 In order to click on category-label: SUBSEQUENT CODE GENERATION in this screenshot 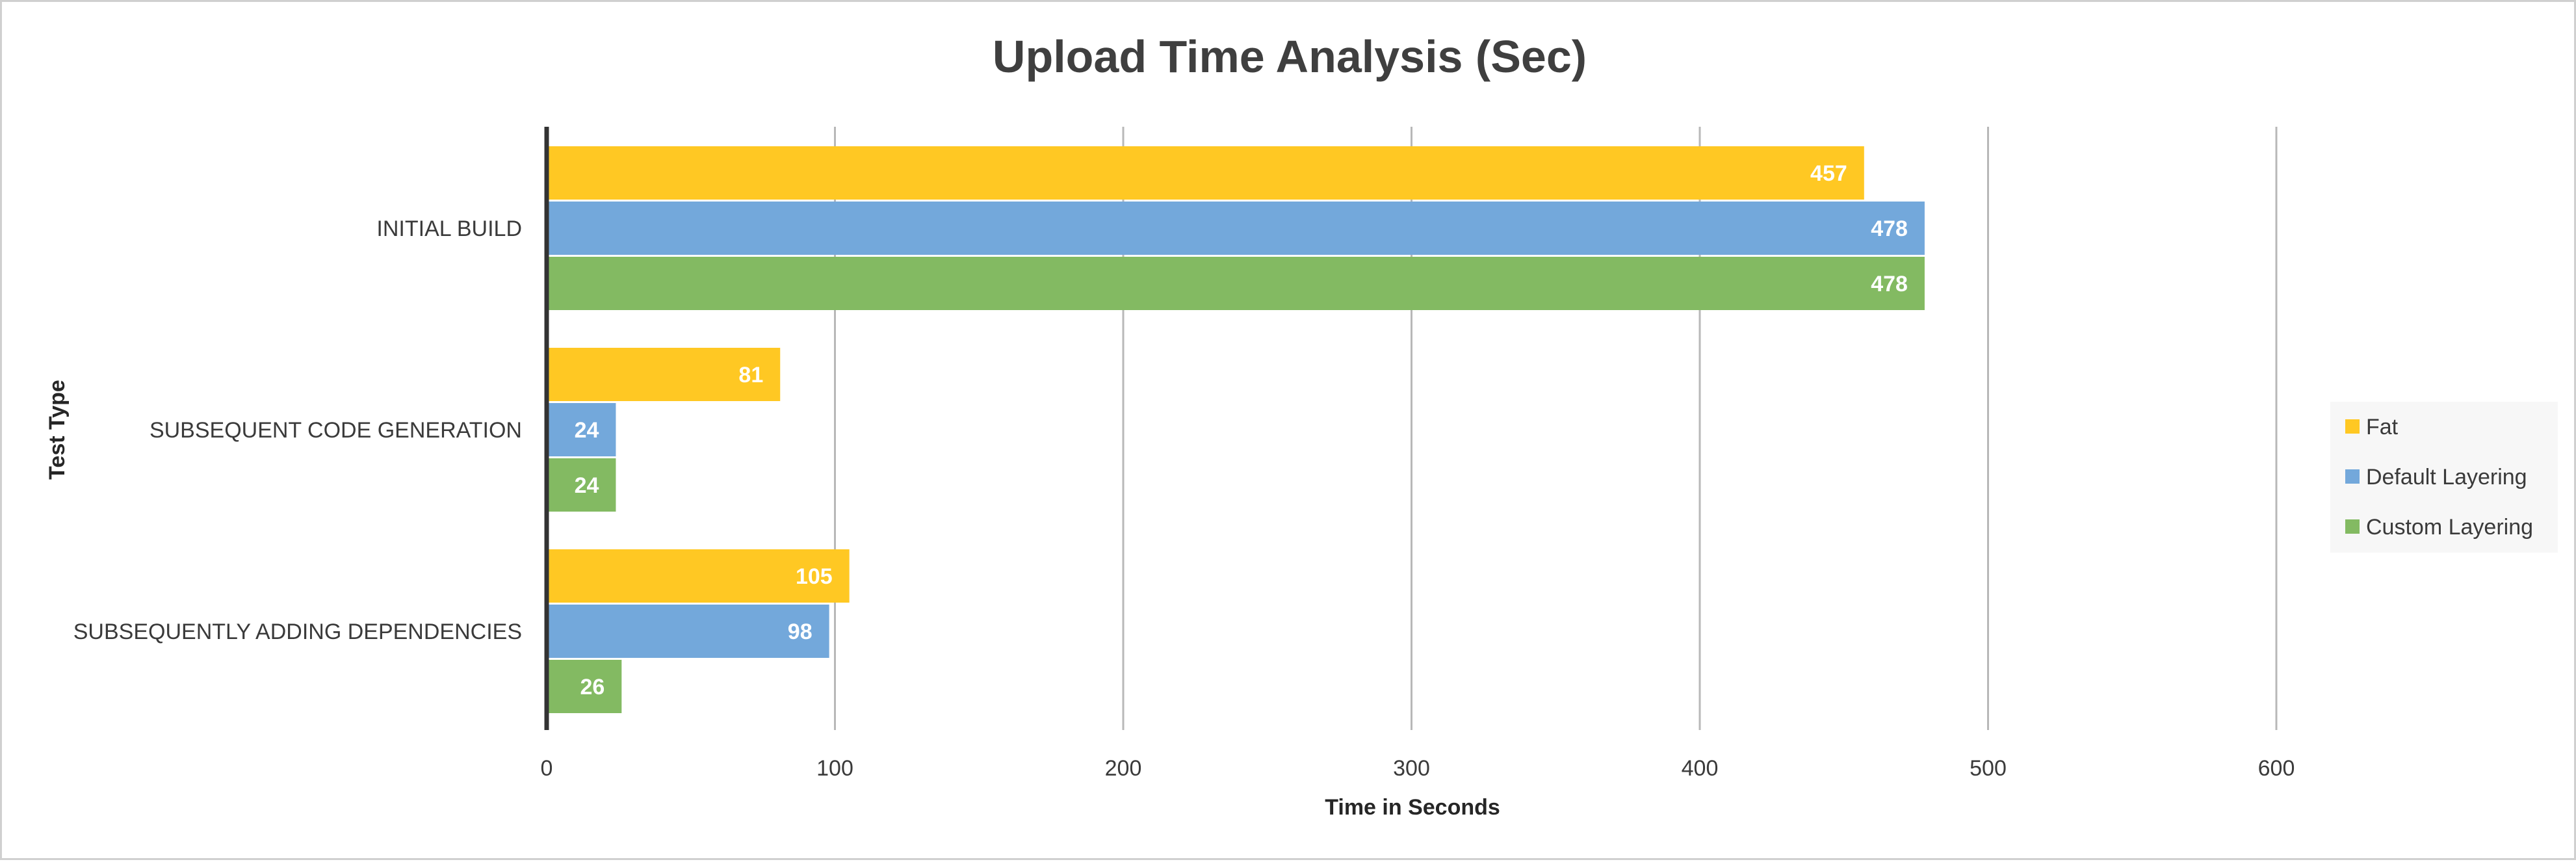, I will do `click(336, 431)`.